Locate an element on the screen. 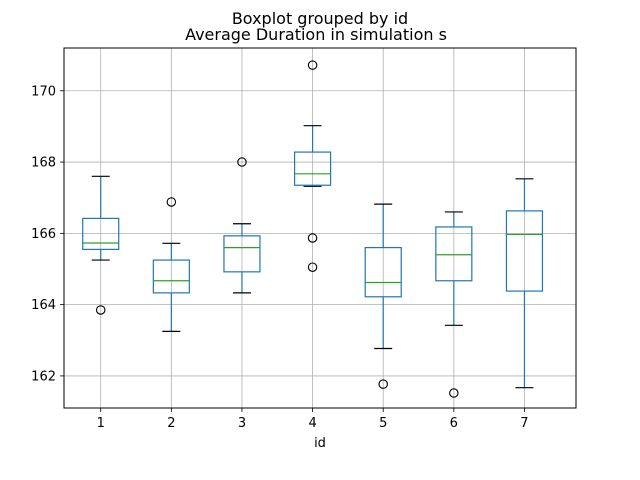 This screenshot has width=640, height=480. x-axis-label: id is located at coordinates (320, 443).